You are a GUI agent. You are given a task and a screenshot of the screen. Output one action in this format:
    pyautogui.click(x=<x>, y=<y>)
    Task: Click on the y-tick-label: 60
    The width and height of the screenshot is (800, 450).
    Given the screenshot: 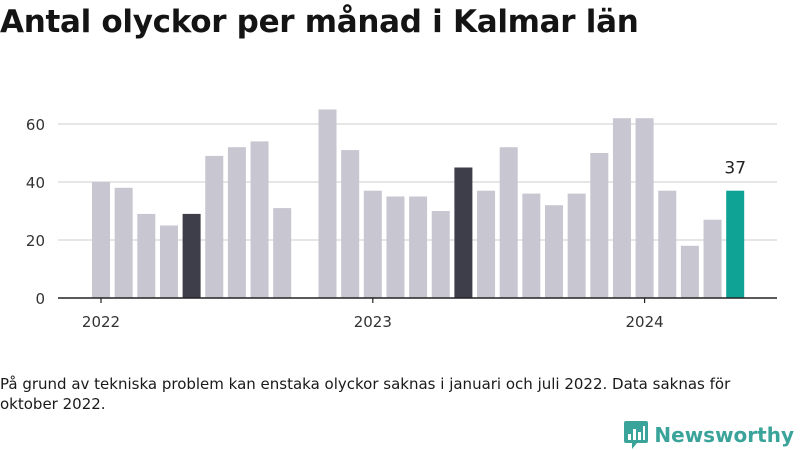 What is the action you would take?
    pyautogui.click(x=35, y=125)
    